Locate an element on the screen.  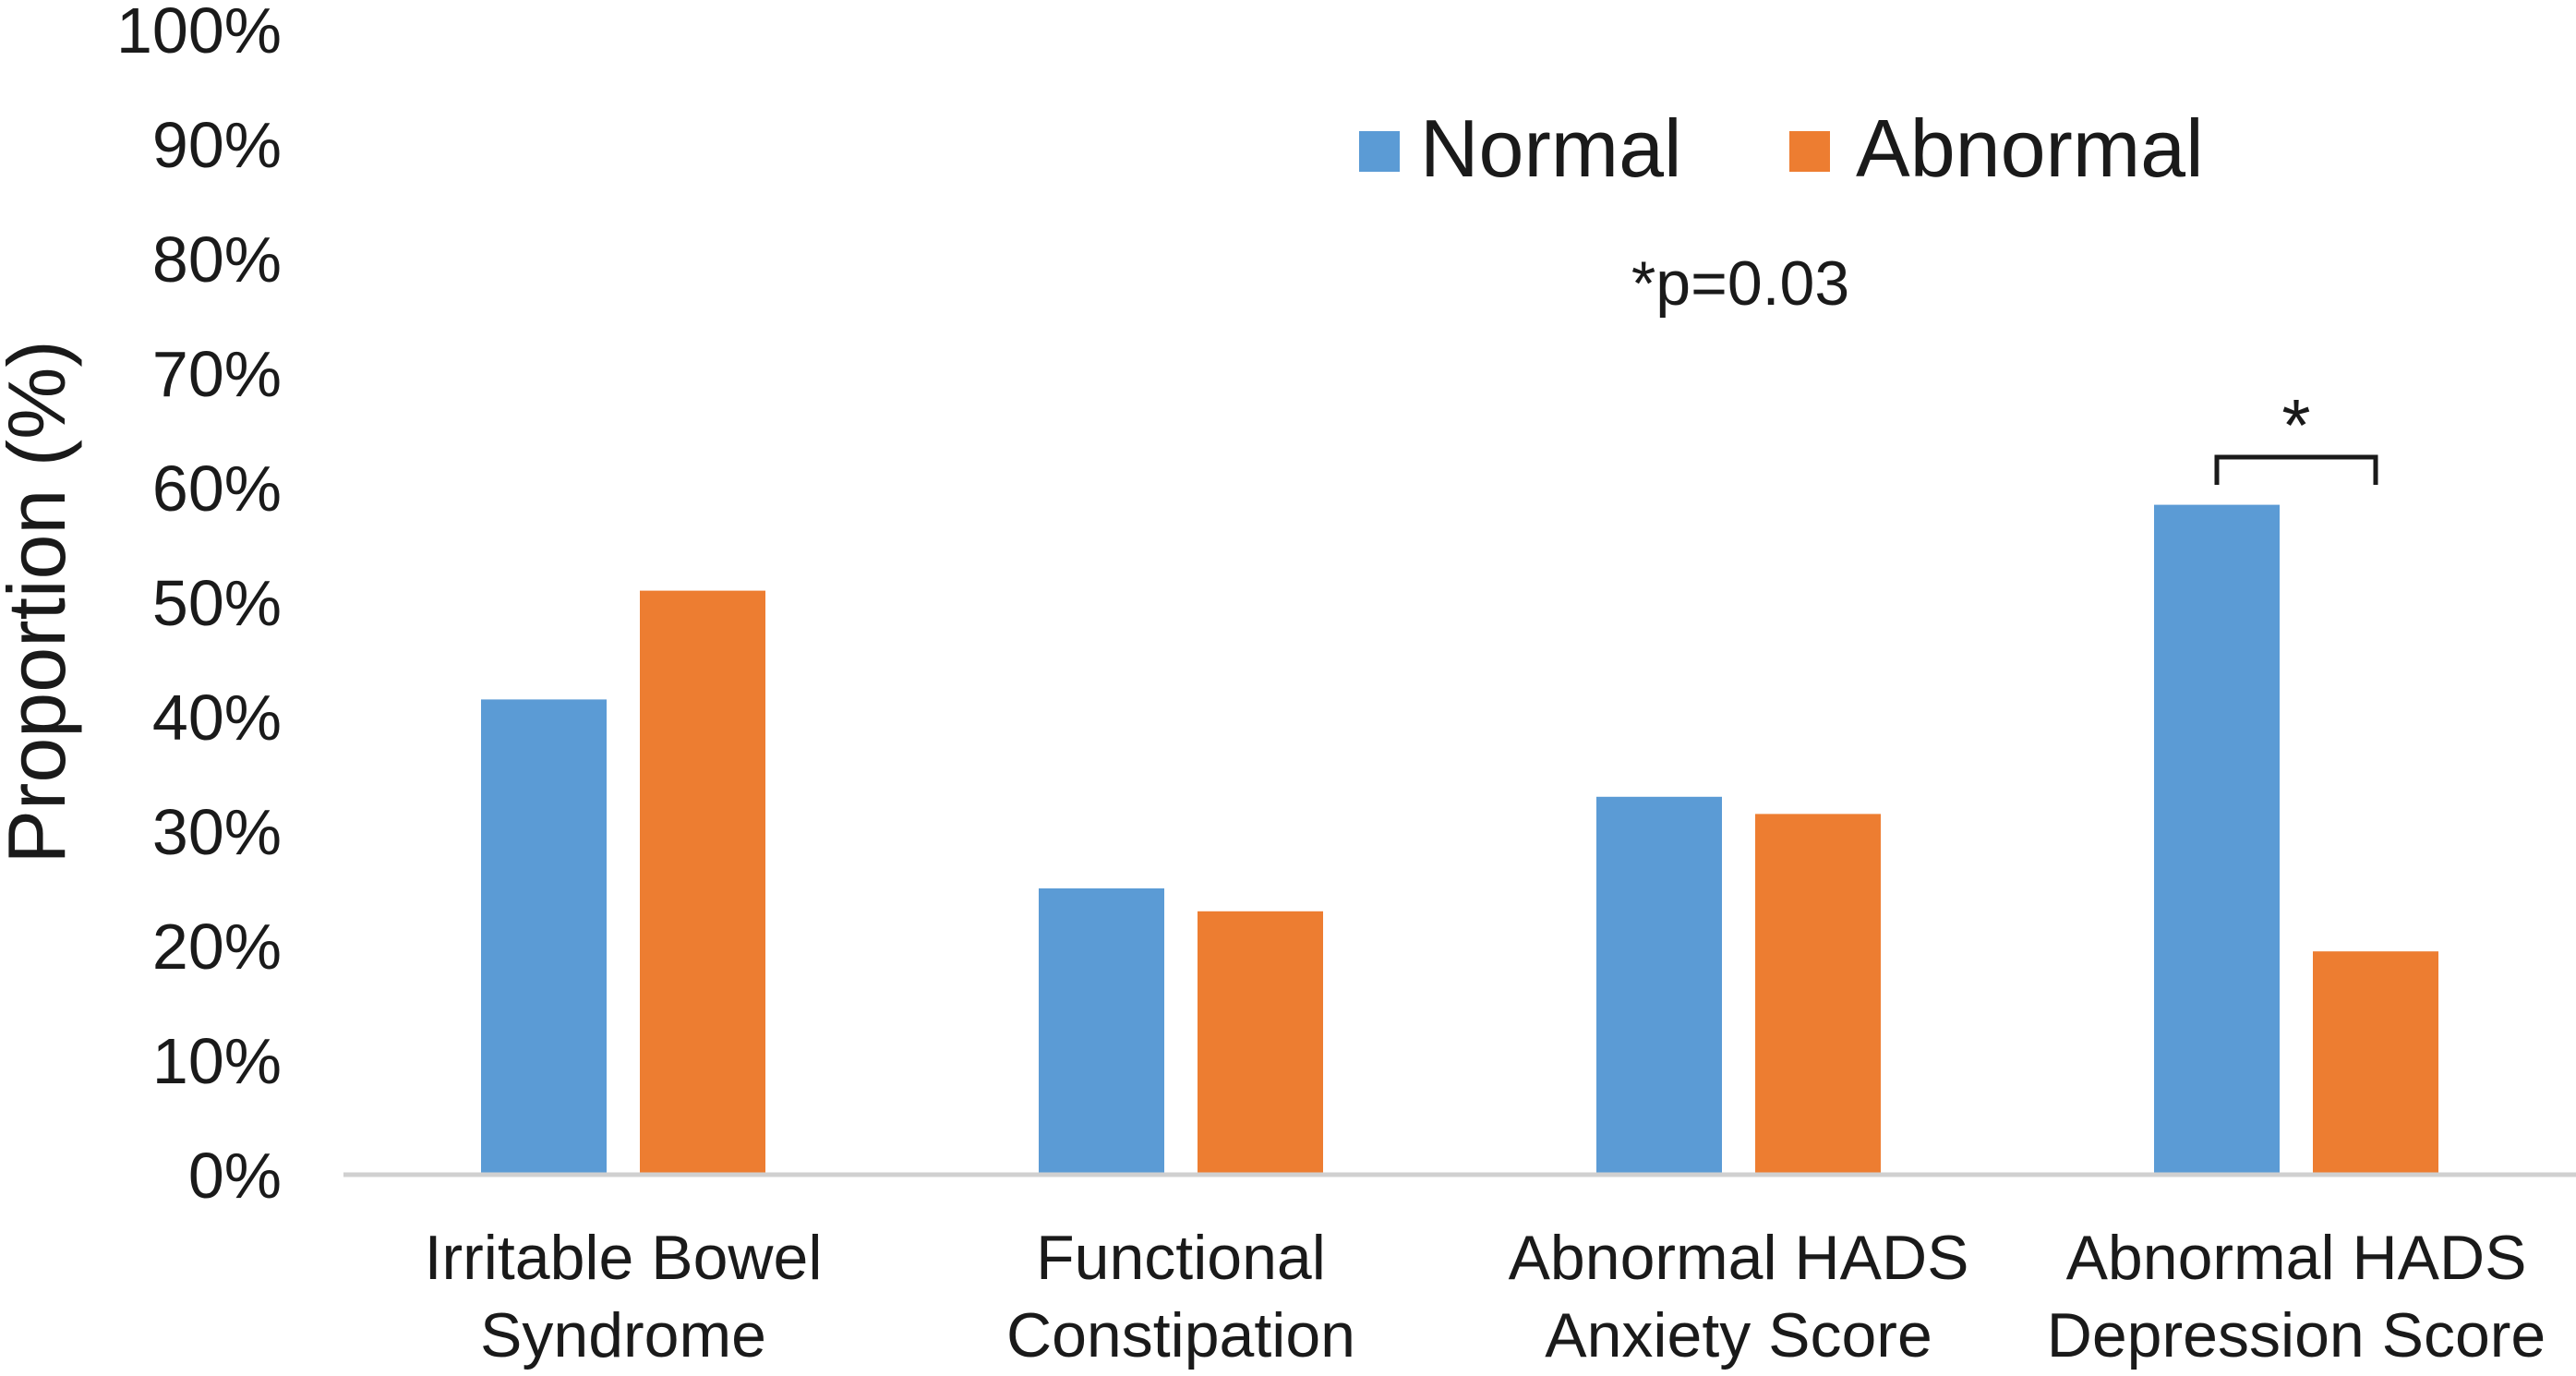
y-tick-label: 50% is located at coordinates (217, 603).